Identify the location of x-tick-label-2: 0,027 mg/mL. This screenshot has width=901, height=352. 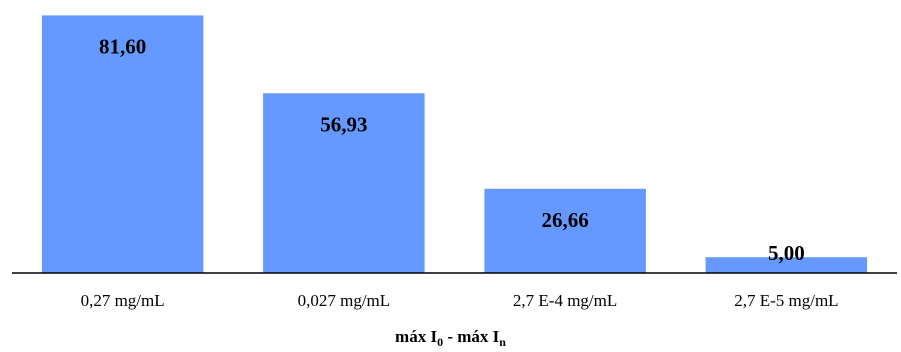
(344, 300).